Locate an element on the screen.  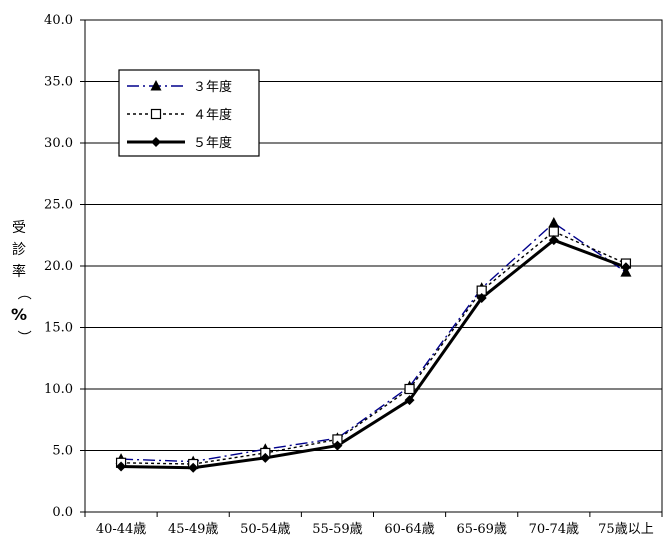
y-axis-label: 診 is located at coordinates (19, 250).